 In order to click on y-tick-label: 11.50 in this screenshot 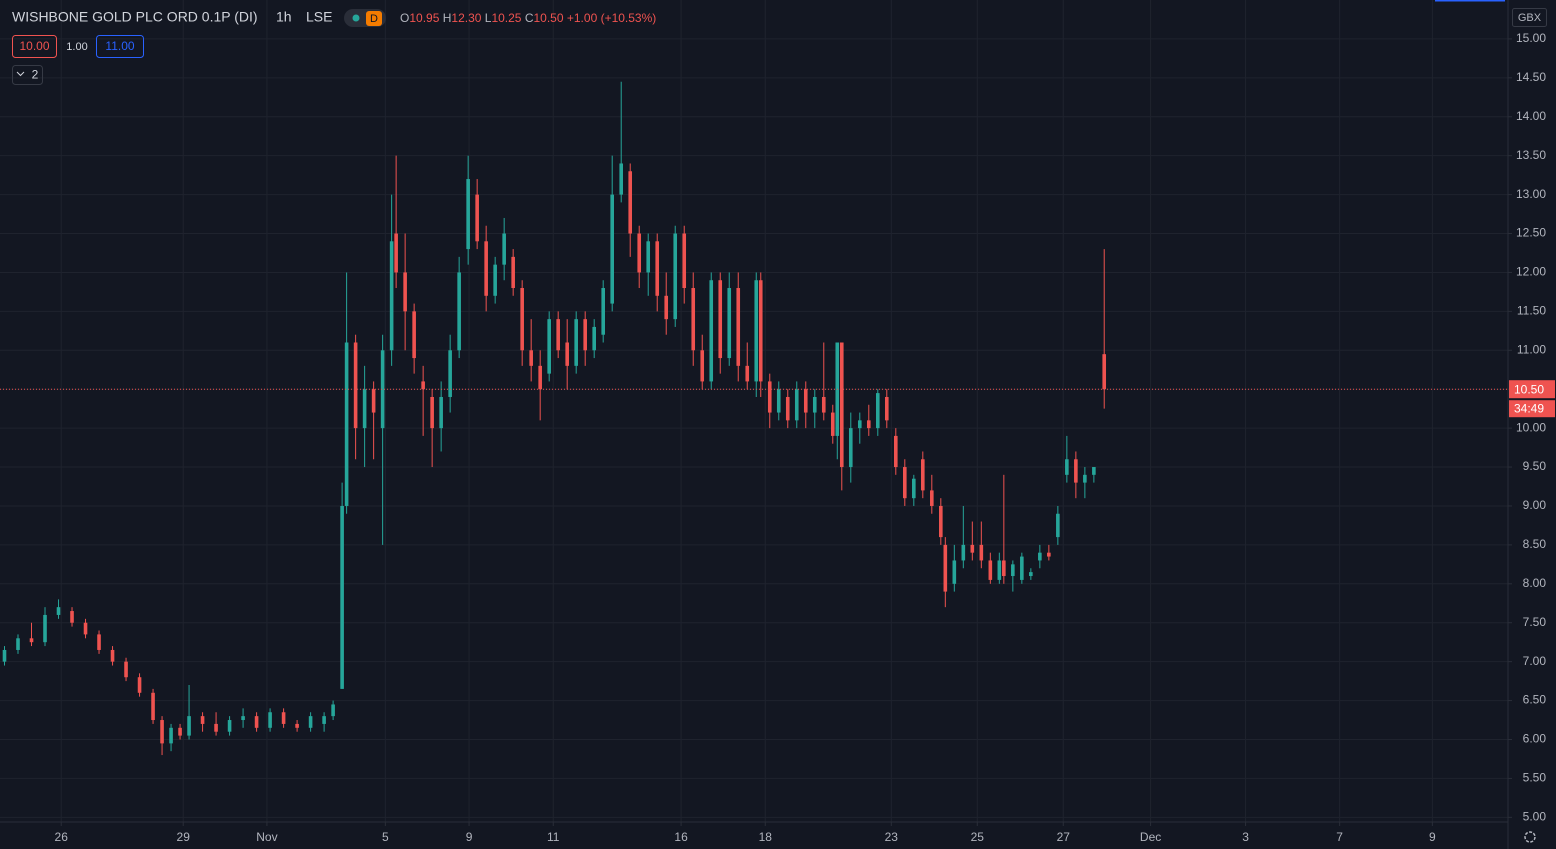, I will do `click(1531, 311)`.